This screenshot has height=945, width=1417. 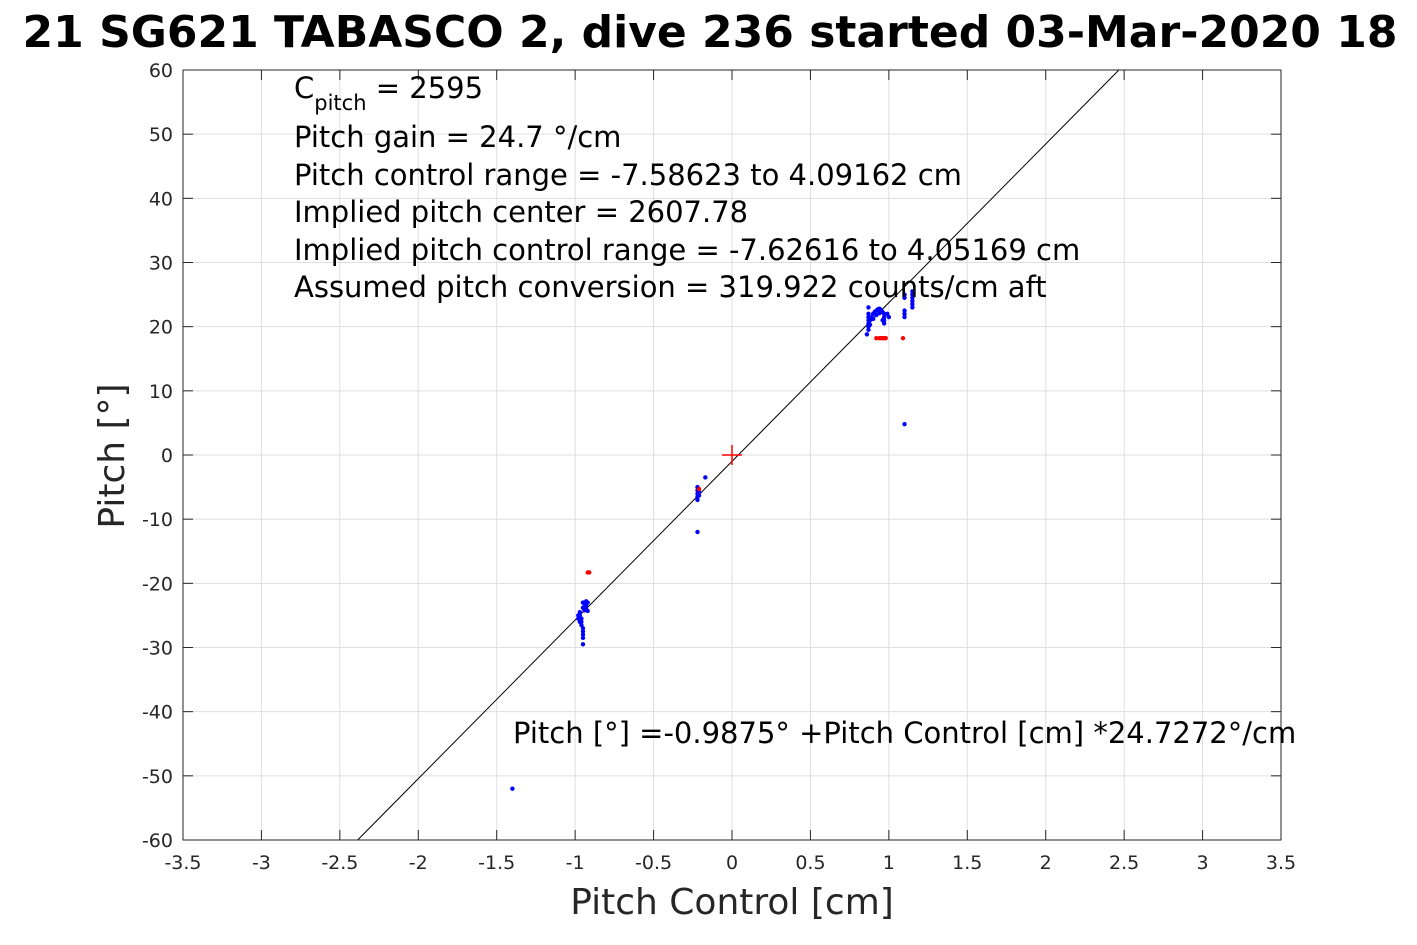 I want to click on x-tick-label: 2.5, so click(x=1124, y=863).